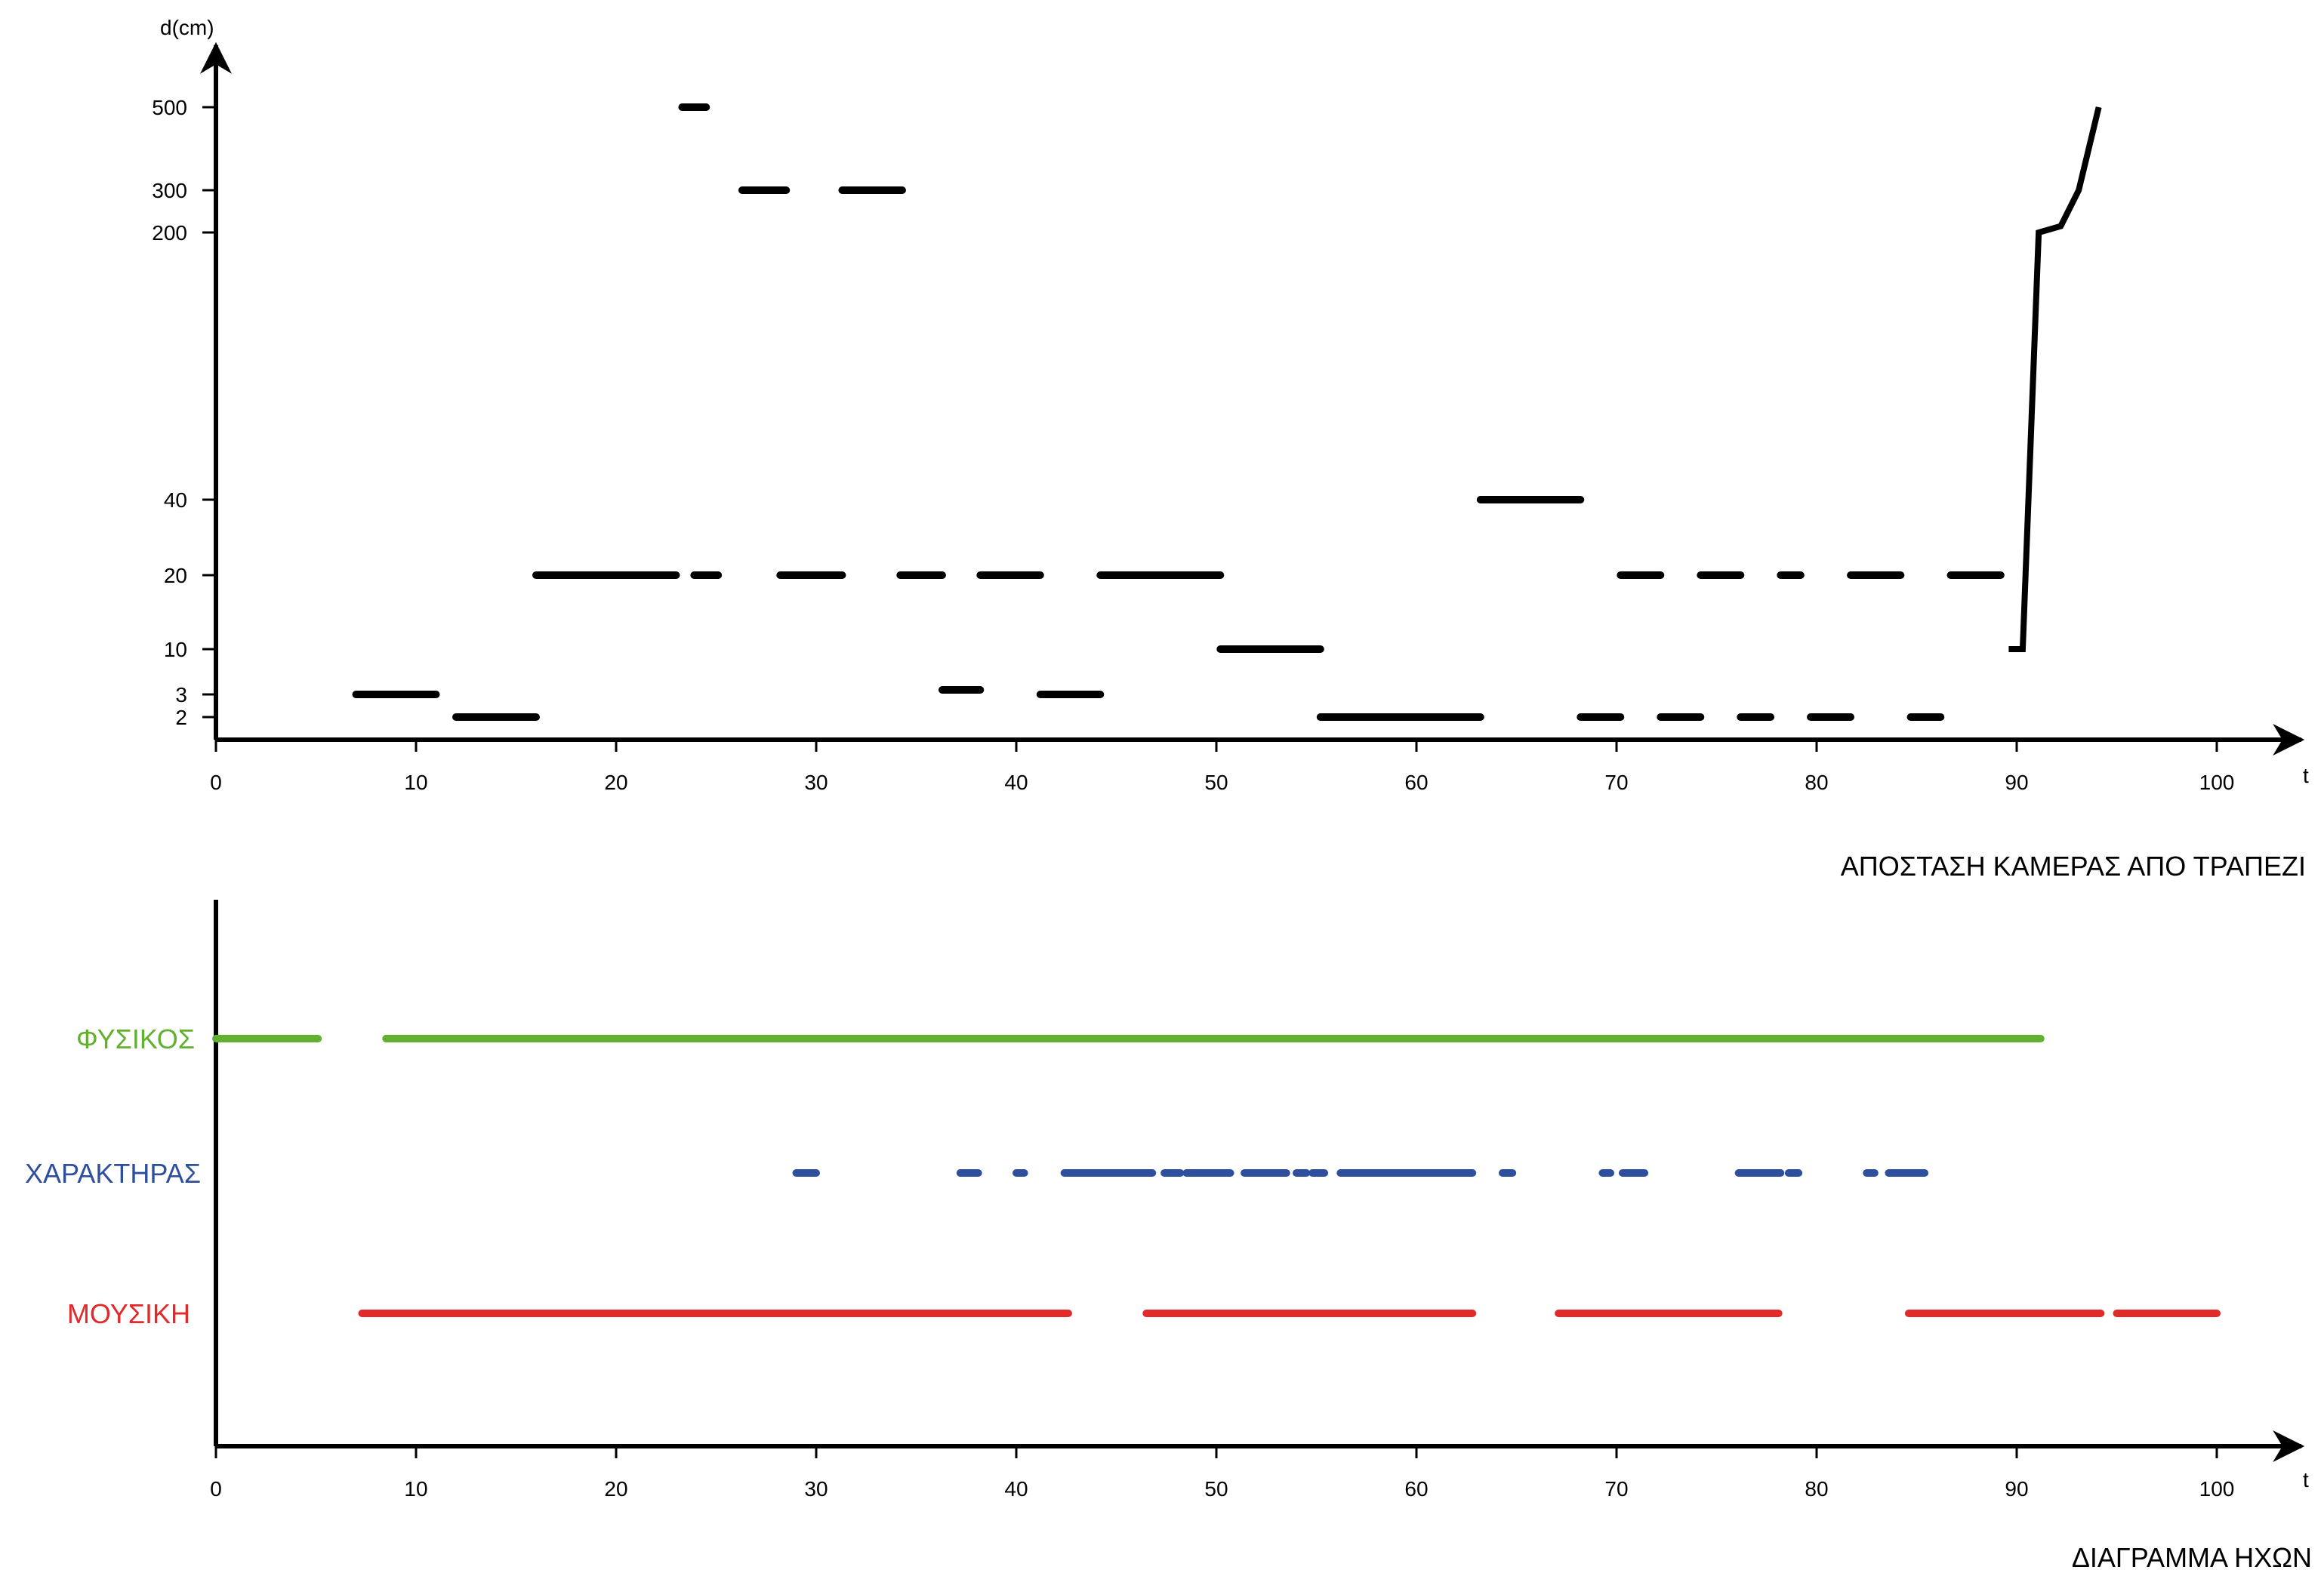 This screenshot has height=1570, width=2324. Describe the element at coordinates (1216, 1489) in the screenshot. I see `sound-x-tick-label: 50` at that location.